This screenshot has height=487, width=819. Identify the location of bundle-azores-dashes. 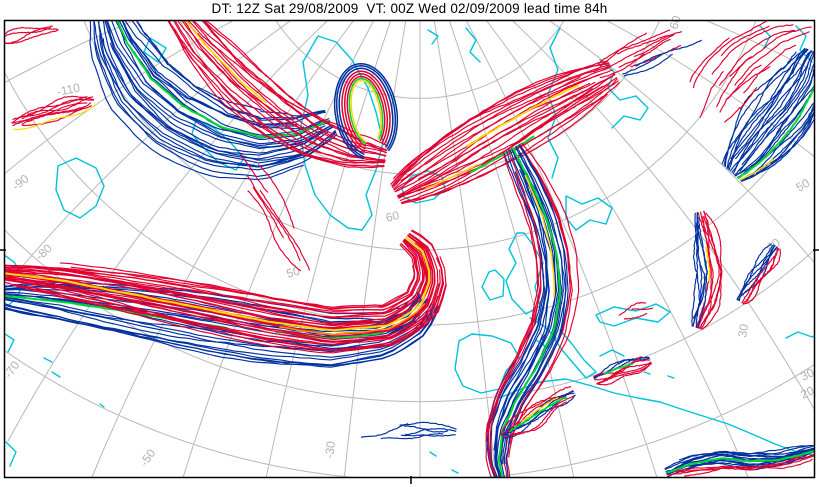
(409, 430).